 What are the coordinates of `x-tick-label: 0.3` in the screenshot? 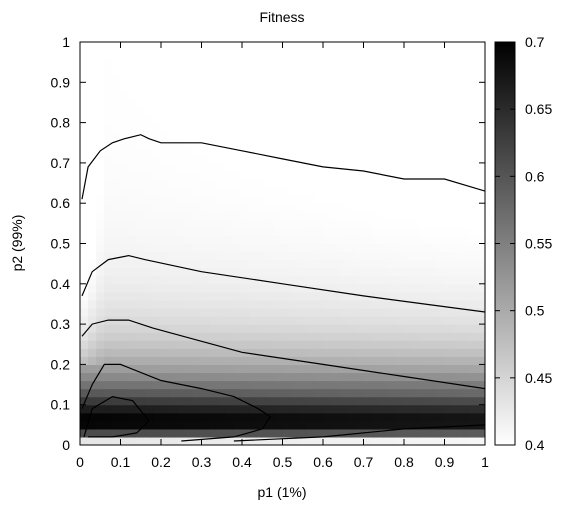 It's located at (202, 462).